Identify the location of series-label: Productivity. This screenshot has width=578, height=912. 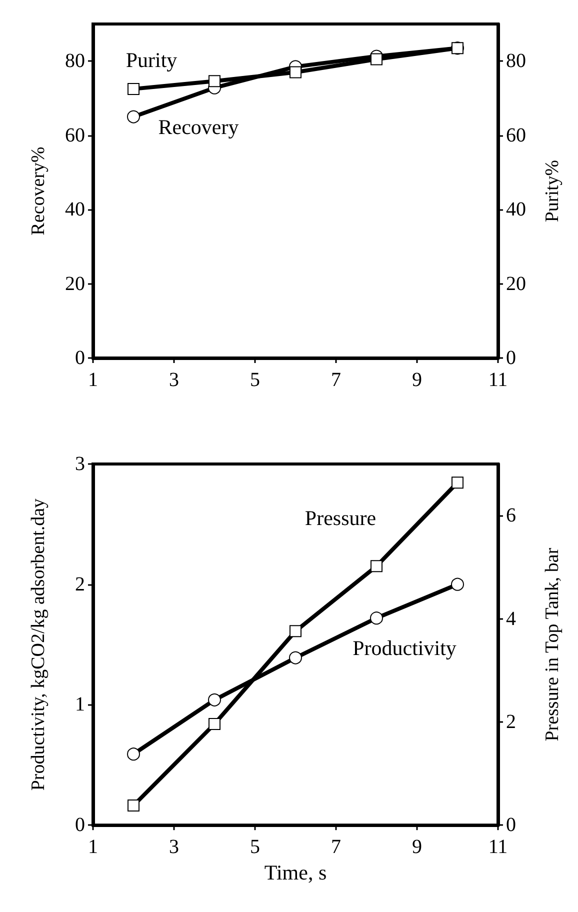
(404, 648).